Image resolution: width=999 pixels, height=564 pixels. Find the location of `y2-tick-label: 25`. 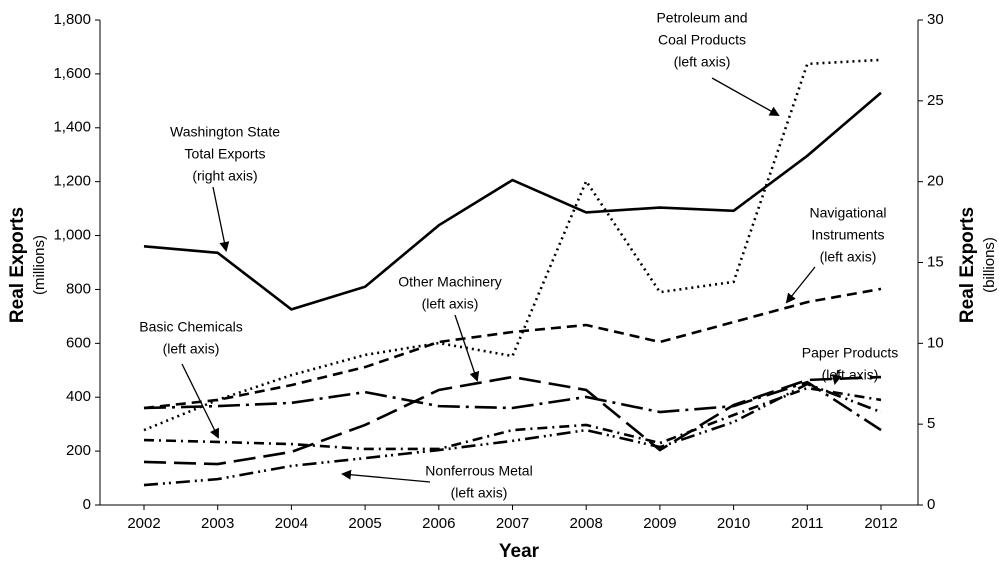

y2-tick-label: 25 is located at coordinates (935, 100).